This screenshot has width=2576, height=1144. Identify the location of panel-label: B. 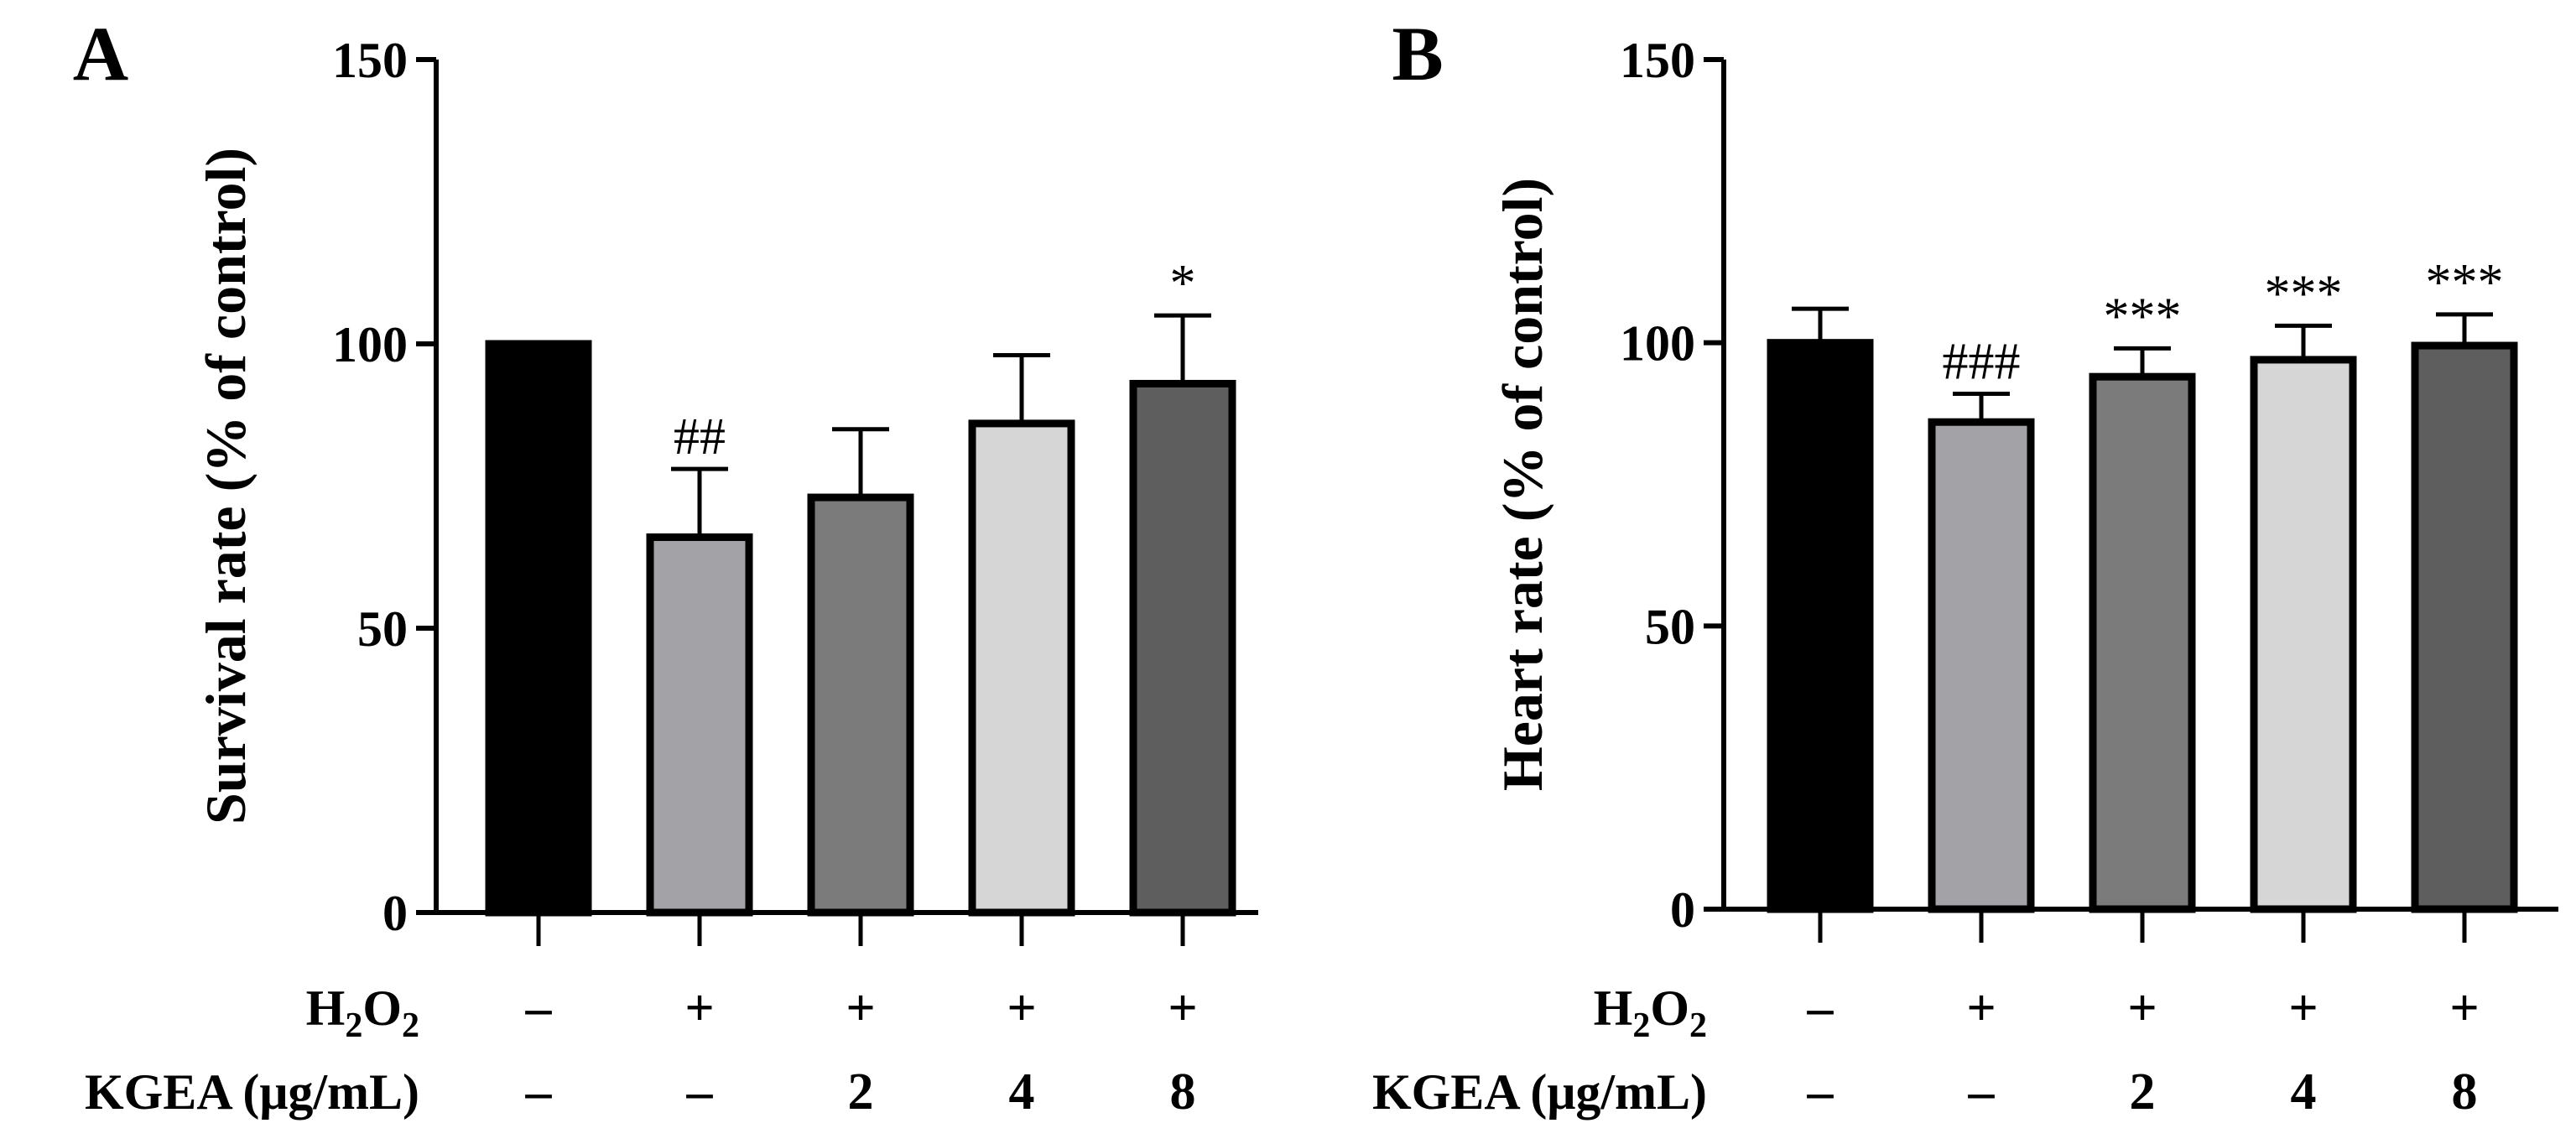
(1417, 53).